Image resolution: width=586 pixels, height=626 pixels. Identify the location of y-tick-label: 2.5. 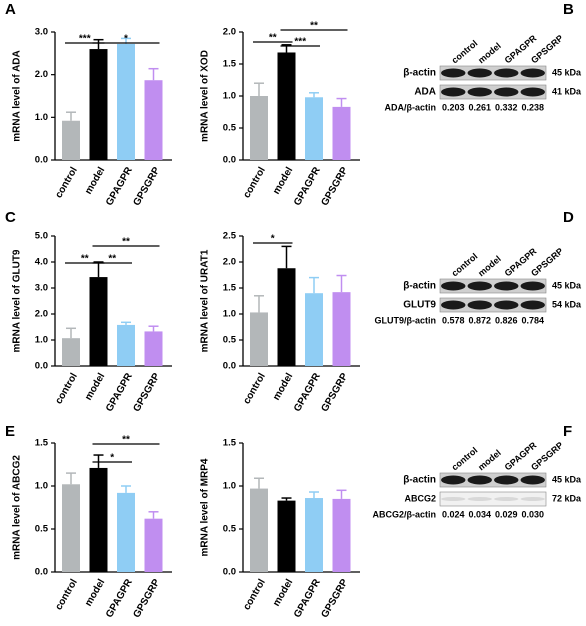
(230, 236).